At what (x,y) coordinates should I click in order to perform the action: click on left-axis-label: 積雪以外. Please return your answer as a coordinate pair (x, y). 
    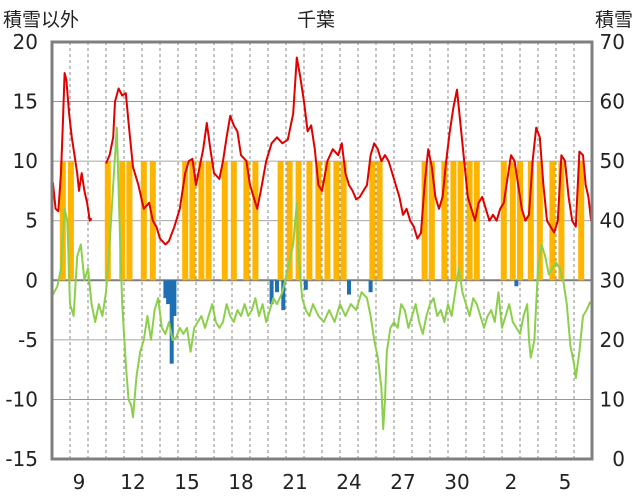
    Looking at the image, I should click on (41, 20).